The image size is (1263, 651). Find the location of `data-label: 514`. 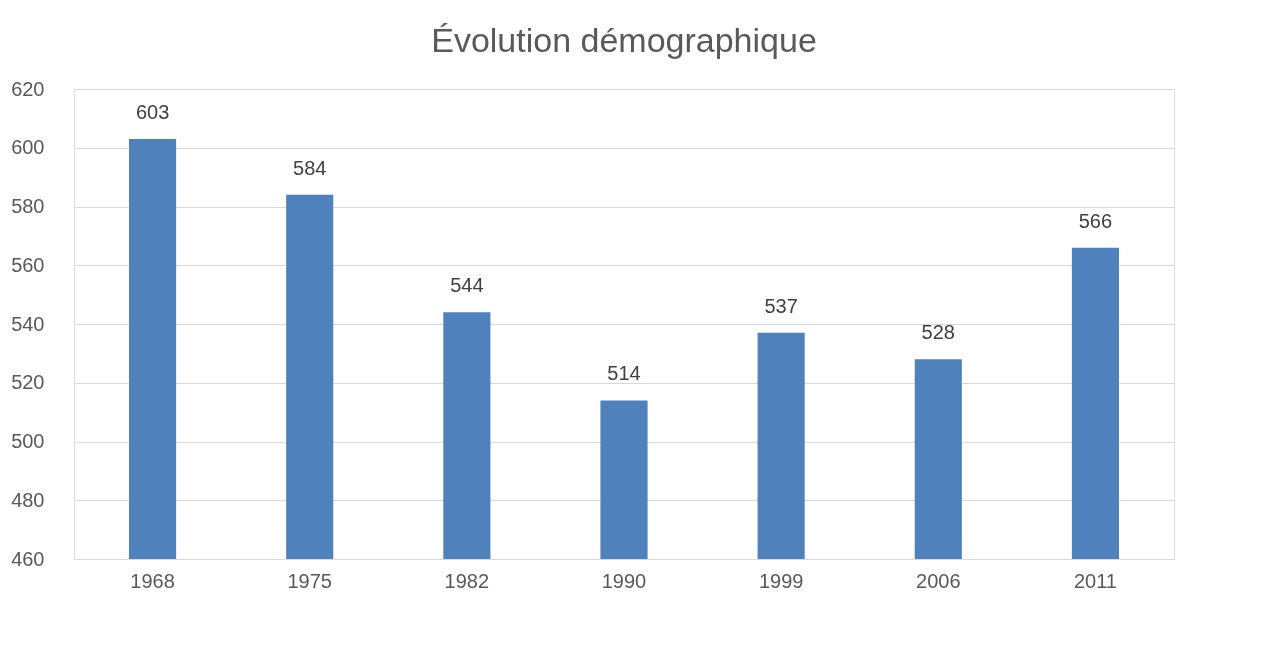

data-label: 514 is located at coordinates (624, 373).